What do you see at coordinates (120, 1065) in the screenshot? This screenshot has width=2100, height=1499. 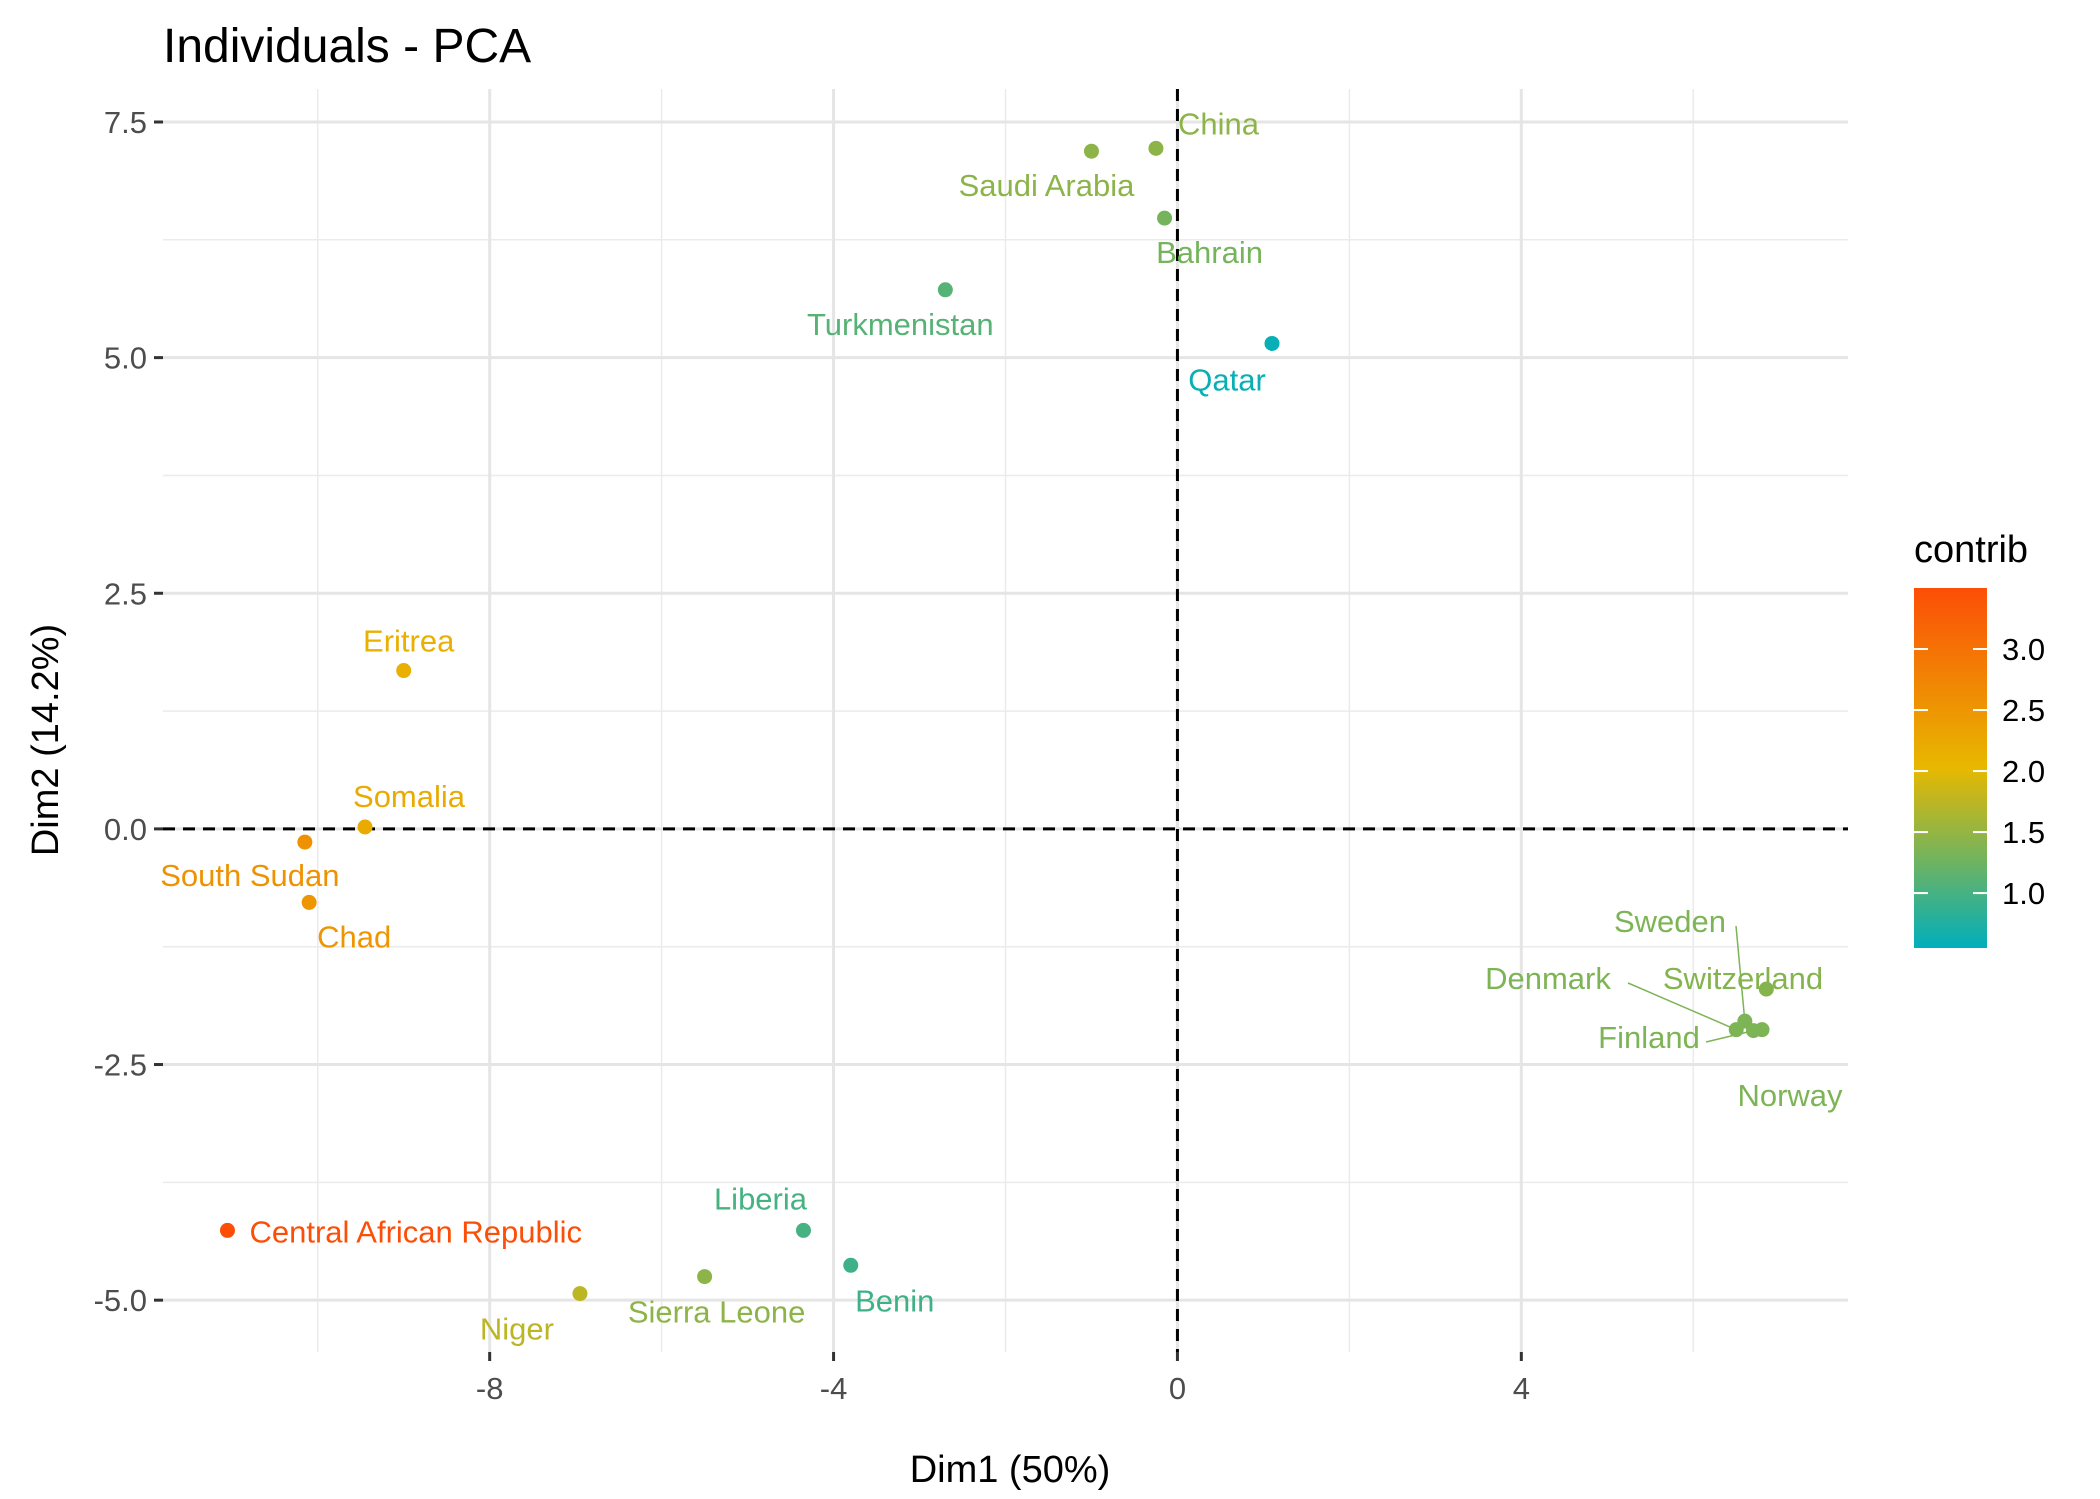 I see `y-tick-label: -2.5` at bounding box center [120, 1065].